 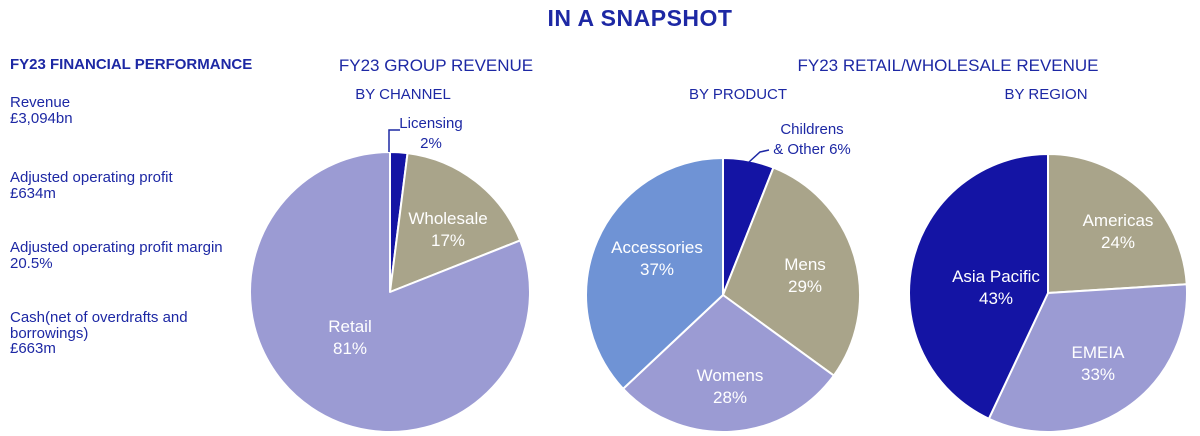 I want to click on page-title: IN A SNAPSHOT, so click(x=640, y=18).